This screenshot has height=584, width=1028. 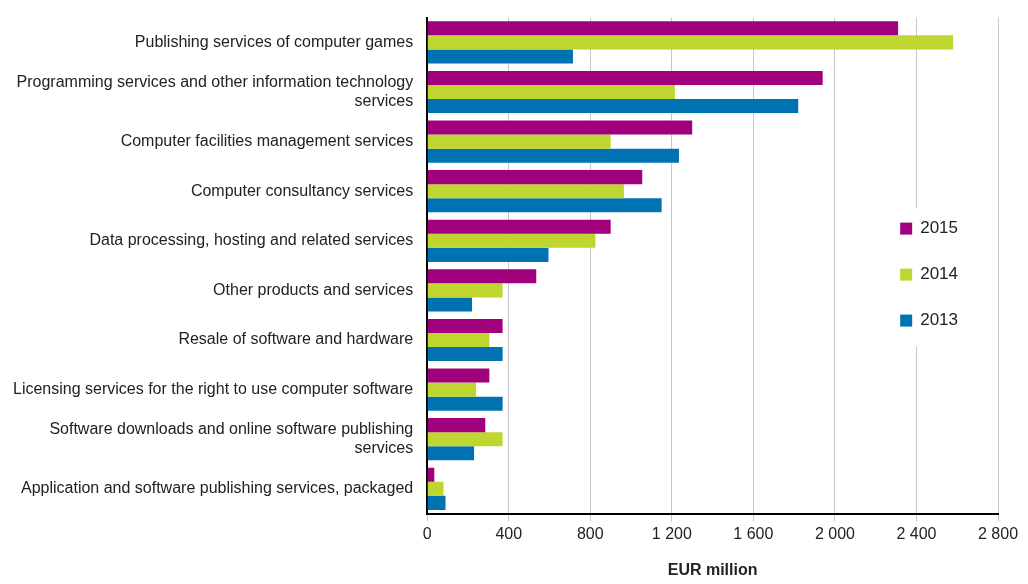 What do you see at coordinates (509, 533) in the screenshot?
I see `x-tick-label: 400` at bounding box center [509, 533].